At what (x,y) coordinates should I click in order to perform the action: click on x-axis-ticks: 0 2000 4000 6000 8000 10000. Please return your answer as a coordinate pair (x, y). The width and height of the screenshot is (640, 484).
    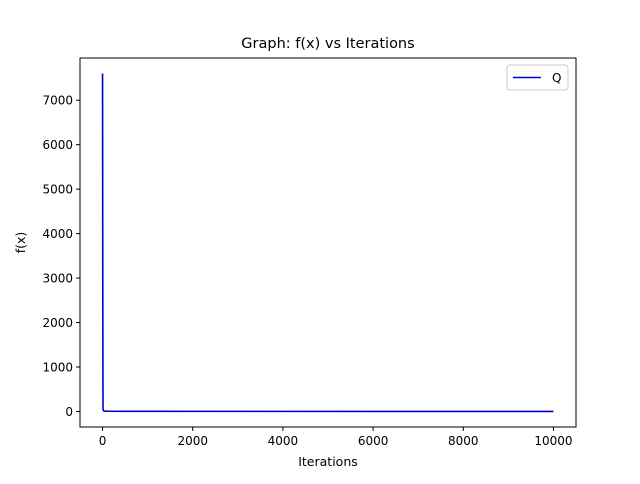
    Looking at the image, I should click on (336, 437).